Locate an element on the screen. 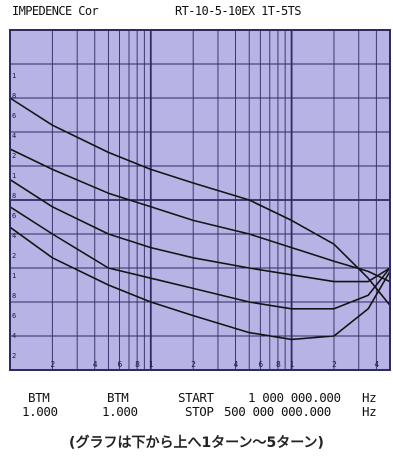 Image resolution: width=393 pixels, height=456 pixels. btm-label-1: BTM is located at coordinates (39, 397).